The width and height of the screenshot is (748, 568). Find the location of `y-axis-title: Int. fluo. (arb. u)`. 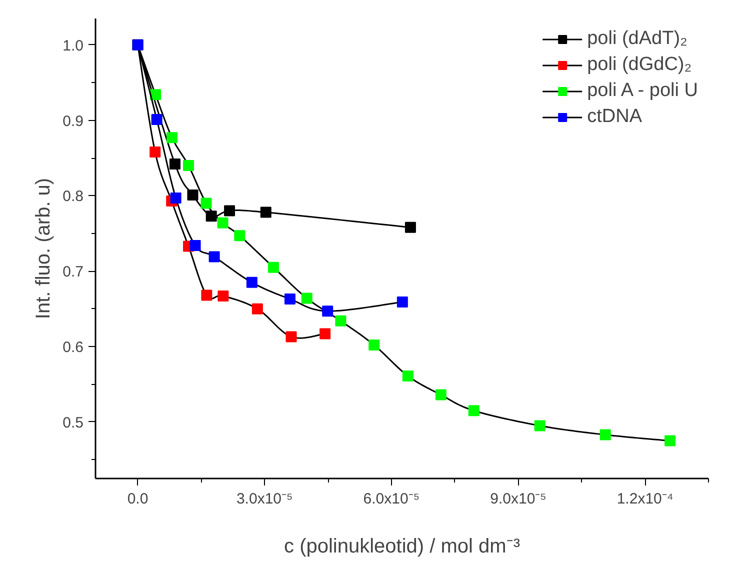

y-axis-title: Int. fluo. (arb. u) is located at coordinates (43, 249).